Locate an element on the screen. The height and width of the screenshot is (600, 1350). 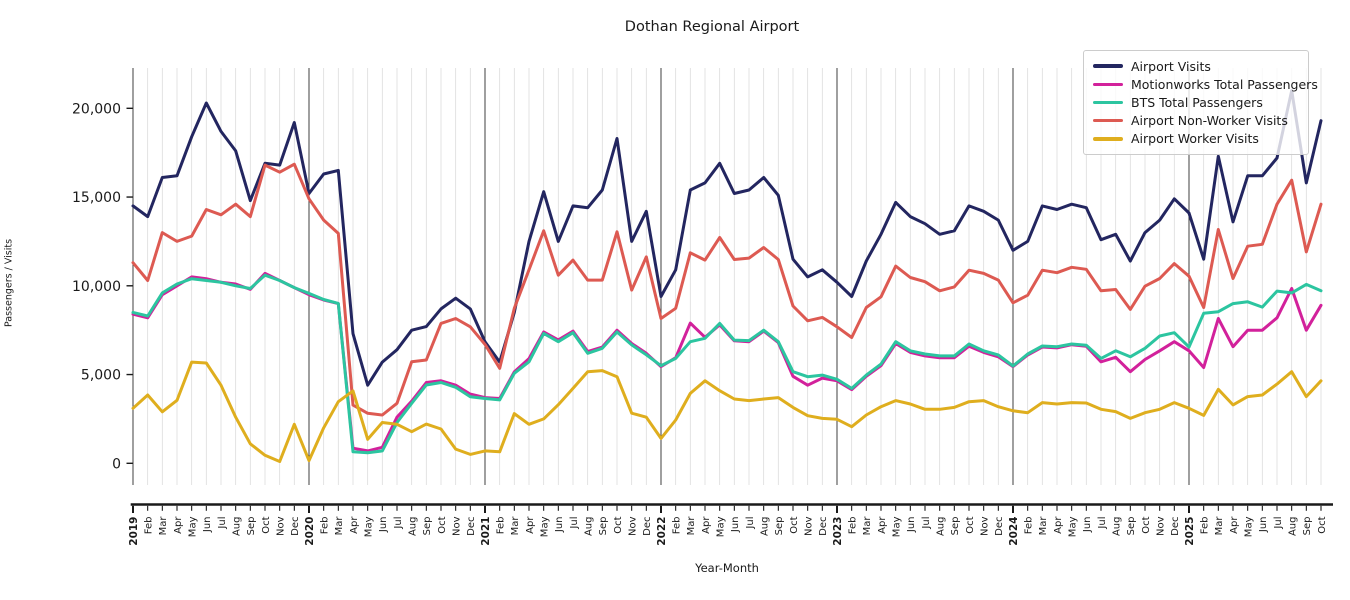
legend-label: Airport Non-Worker Visits is located at coordinates (1209, 121).